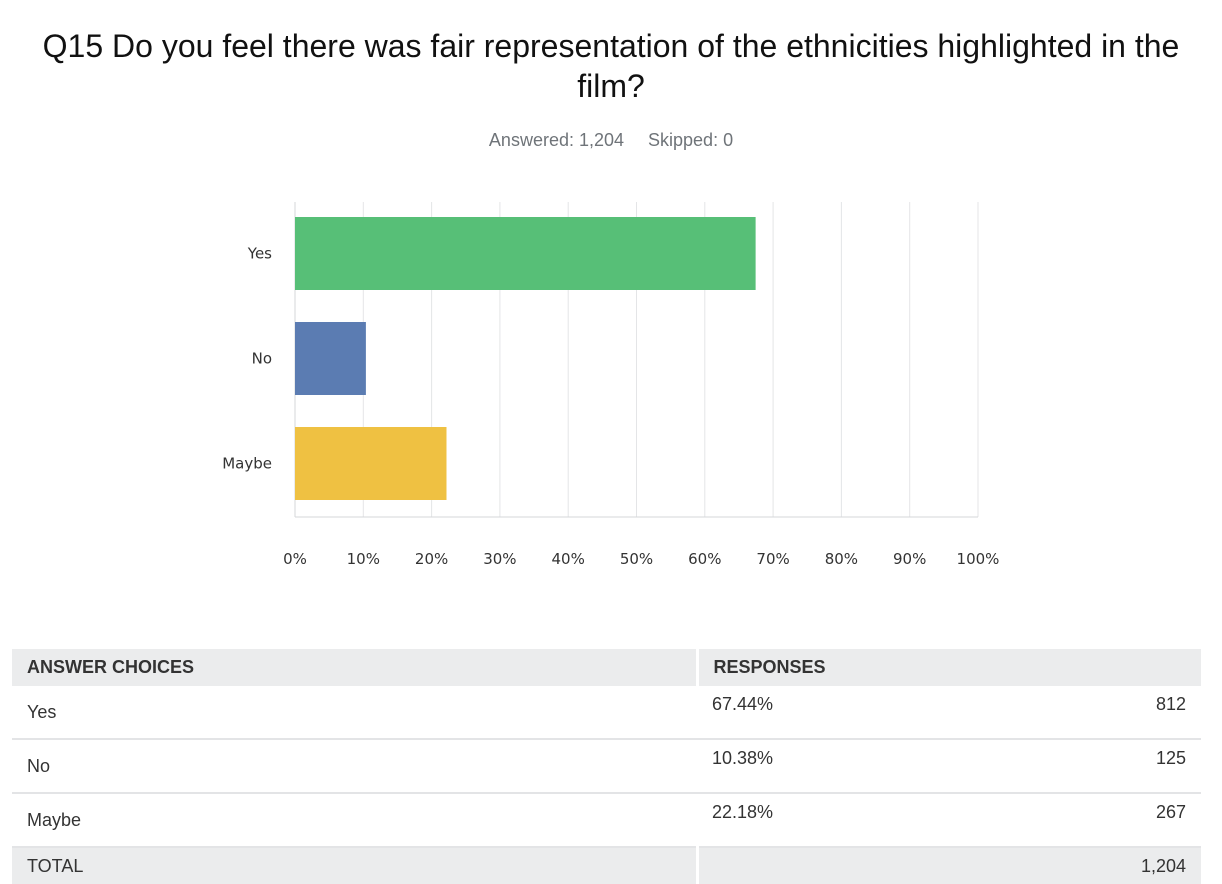  Describe the element at coordinates (909, 559) in the screenshot. I see `x-tick-label: 90%` at that location.